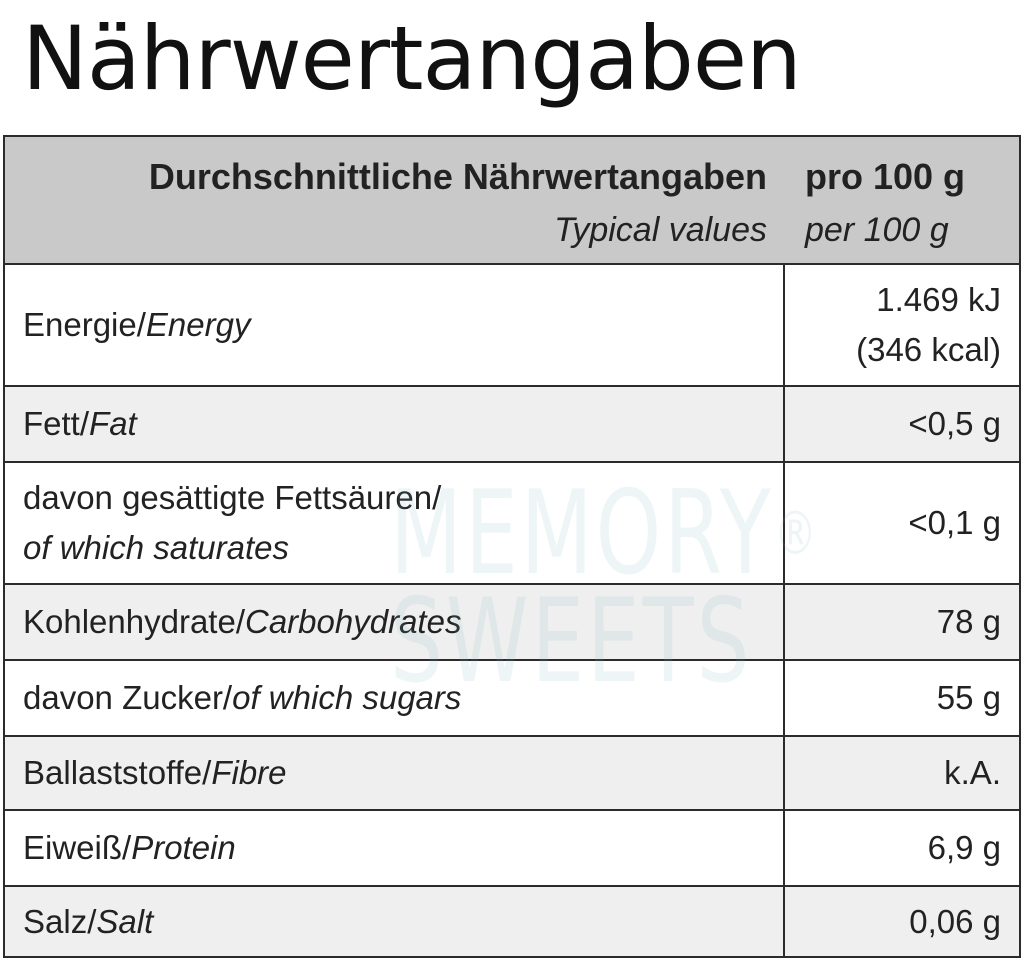 The image size is (1024, 961). What do you see at coordinates (232, 497) in the screenshot?
I see `row-label-de: davon gesättigte Fettsäuren/` at bounding box center [232, 497].